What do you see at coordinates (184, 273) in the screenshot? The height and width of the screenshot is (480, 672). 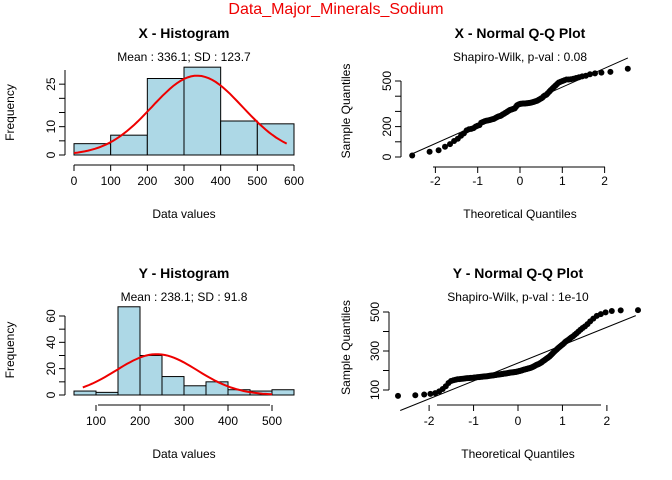 I see `panel-title: Y - Histogram` at bounding box center [184, 273].